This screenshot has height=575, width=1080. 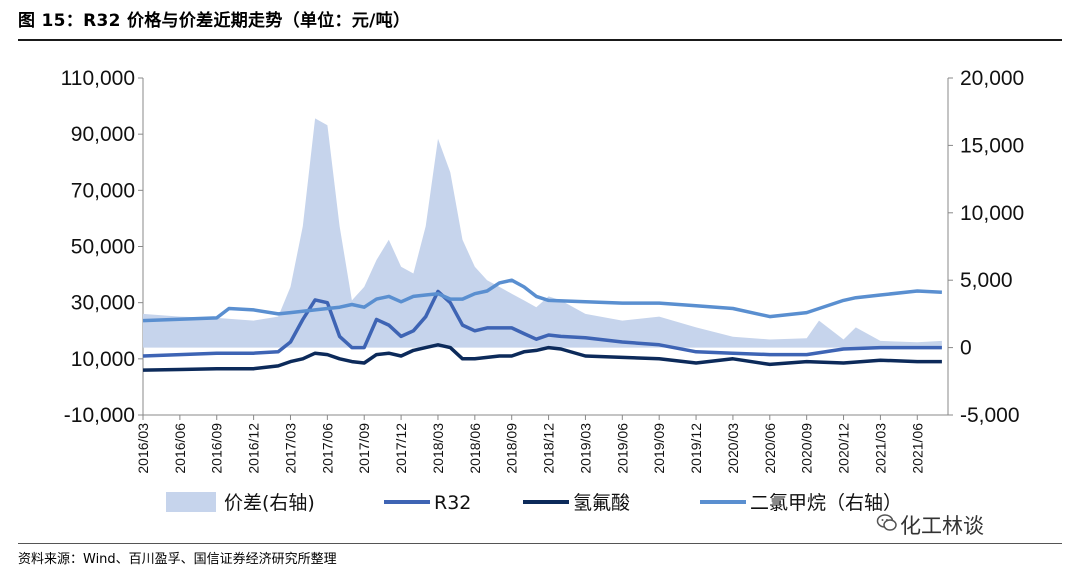 I want to click on x-tick-label: 2021/06, so click(x=917, y=448).